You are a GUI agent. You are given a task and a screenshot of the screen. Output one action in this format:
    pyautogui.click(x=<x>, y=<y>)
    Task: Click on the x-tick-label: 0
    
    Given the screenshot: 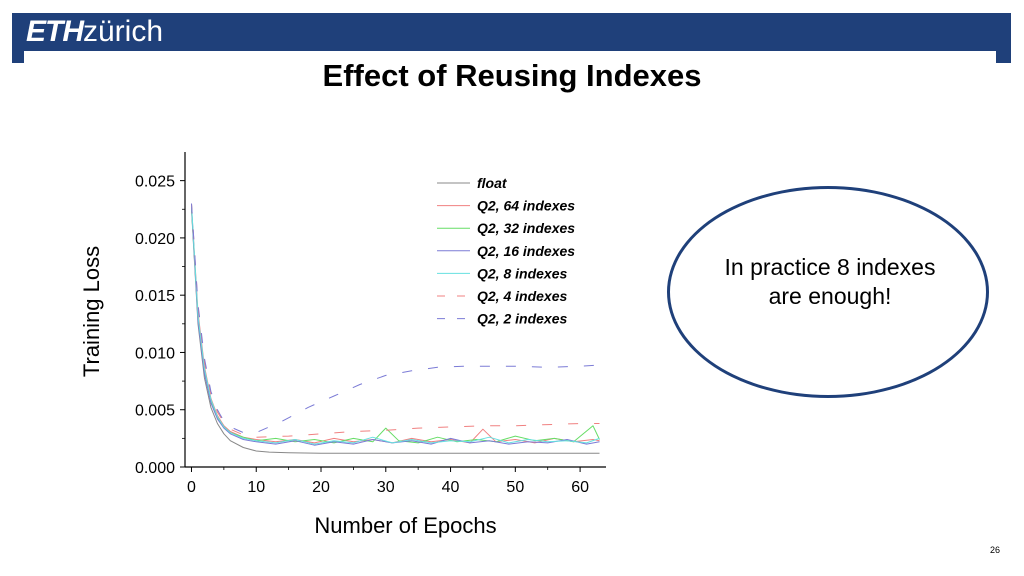 What is the action you would take?
    pyautogui.click(x=191, y=487)
    